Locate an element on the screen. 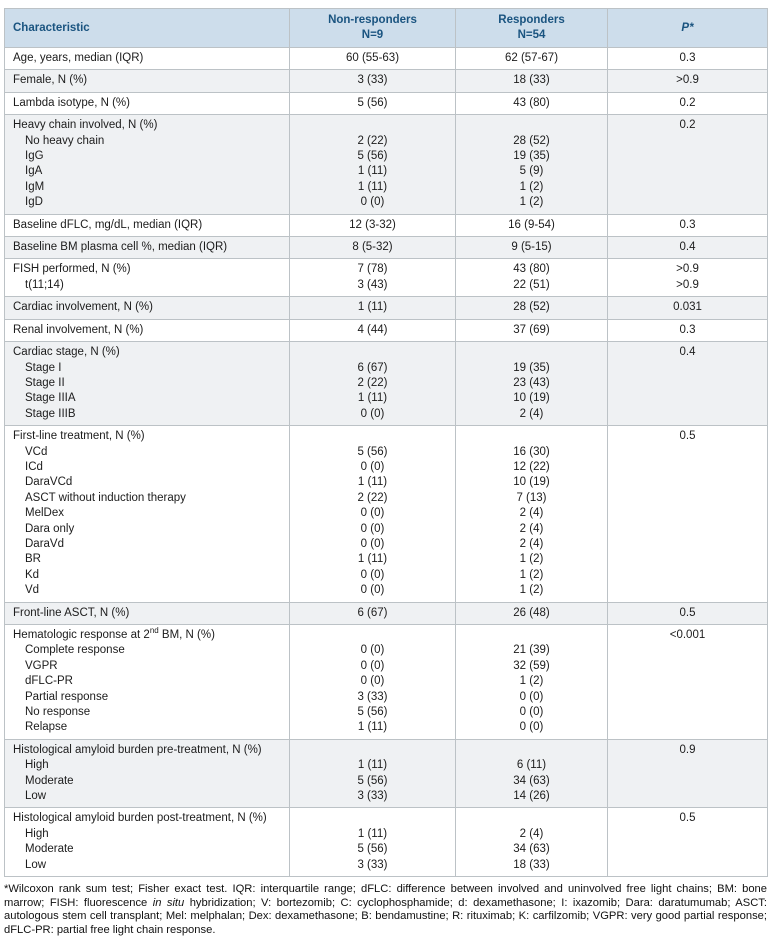 The height and width of the screenshot is (942, 771). row-label: Stage IIIB is located at coordinates (50, 413).